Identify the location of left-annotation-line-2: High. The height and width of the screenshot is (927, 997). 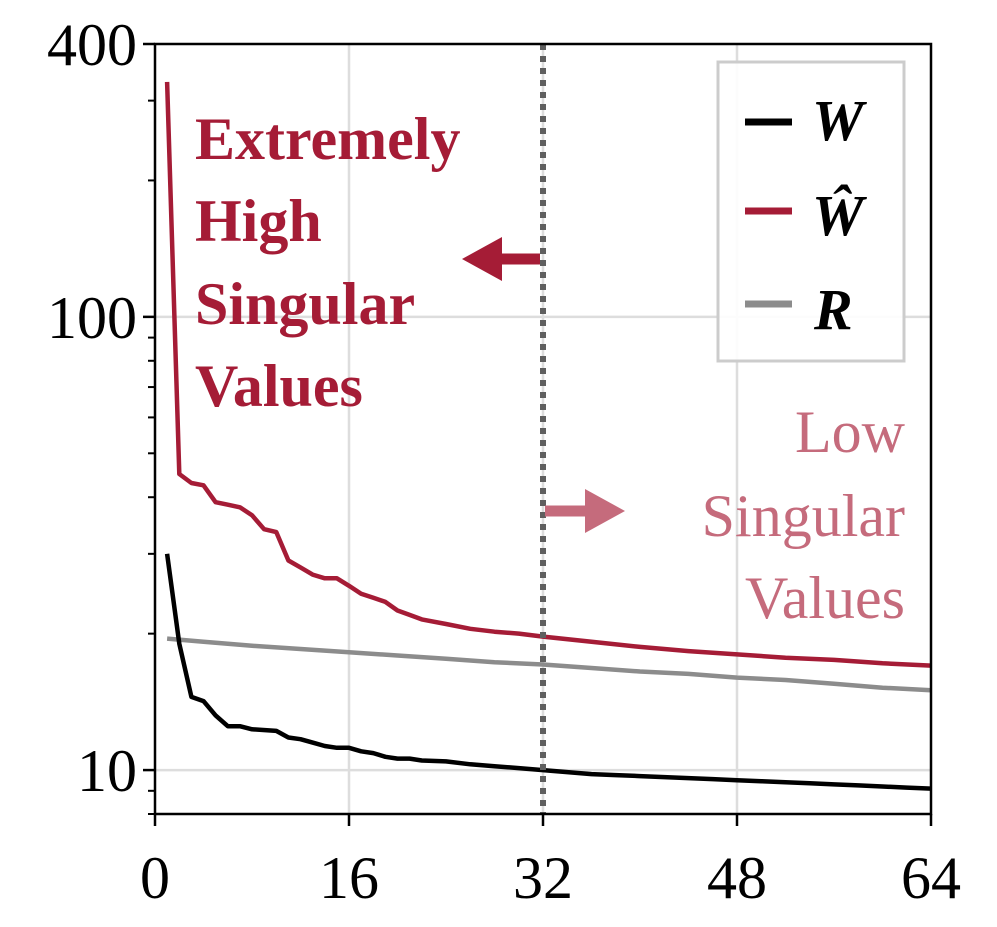
(258, 221).